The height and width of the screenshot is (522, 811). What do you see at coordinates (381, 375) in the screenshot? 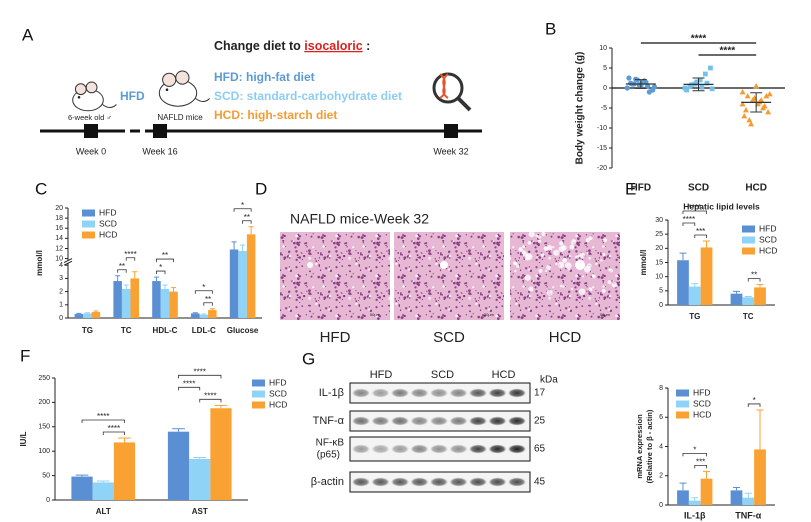
I see `blot-group: HFD` at bounding box center [381, 375].